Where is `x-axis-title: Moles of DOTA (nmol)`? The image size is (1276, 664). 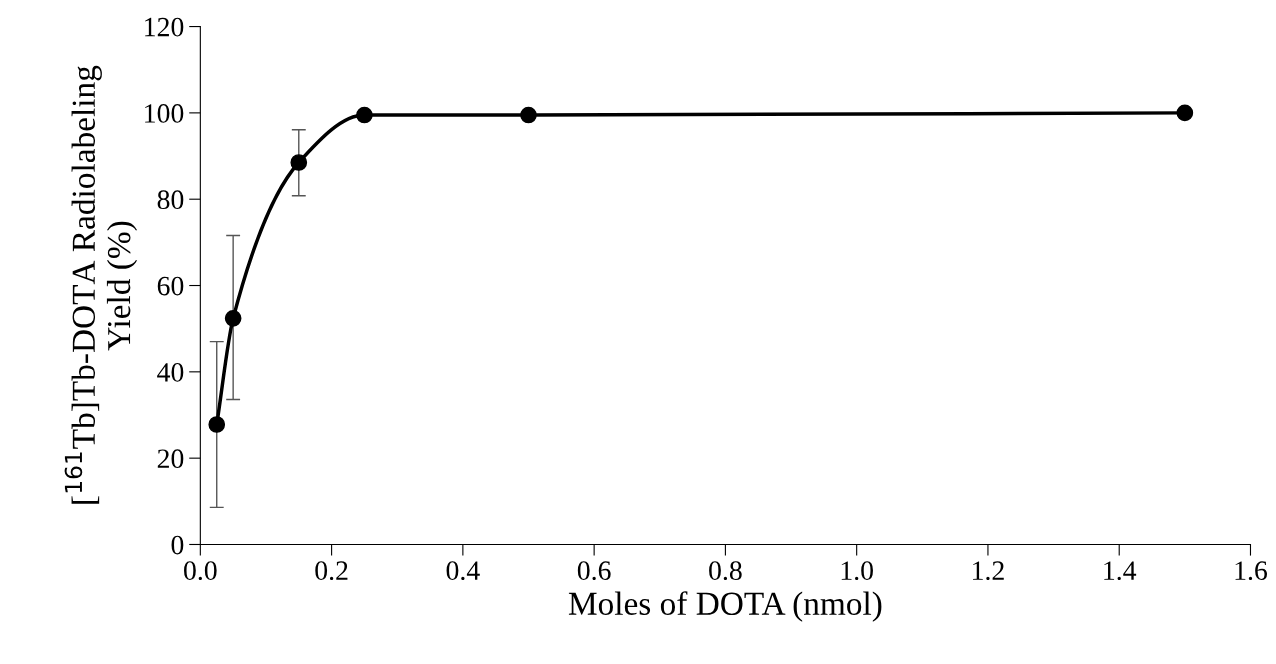 x-axis-title: Moles of DOTA (nmol) is located at coordinates (725, 606).